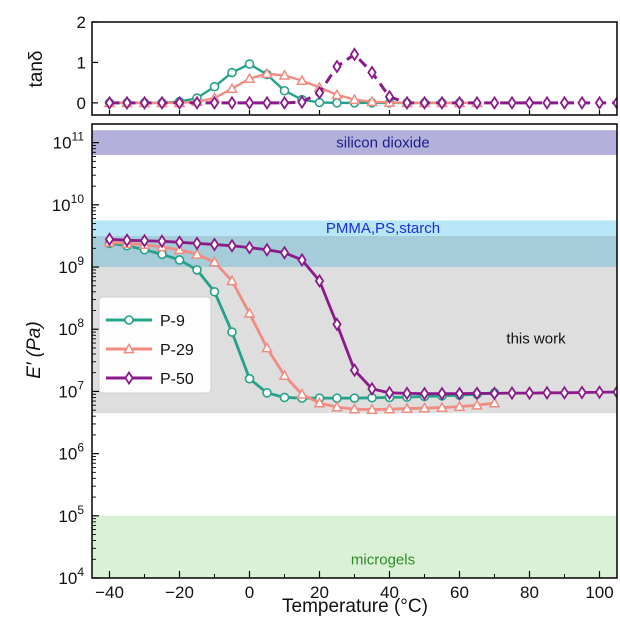 This screenshot has height=620, width=620. I want to click on modulus-ytick-base-5: 10, so click(67, 267).